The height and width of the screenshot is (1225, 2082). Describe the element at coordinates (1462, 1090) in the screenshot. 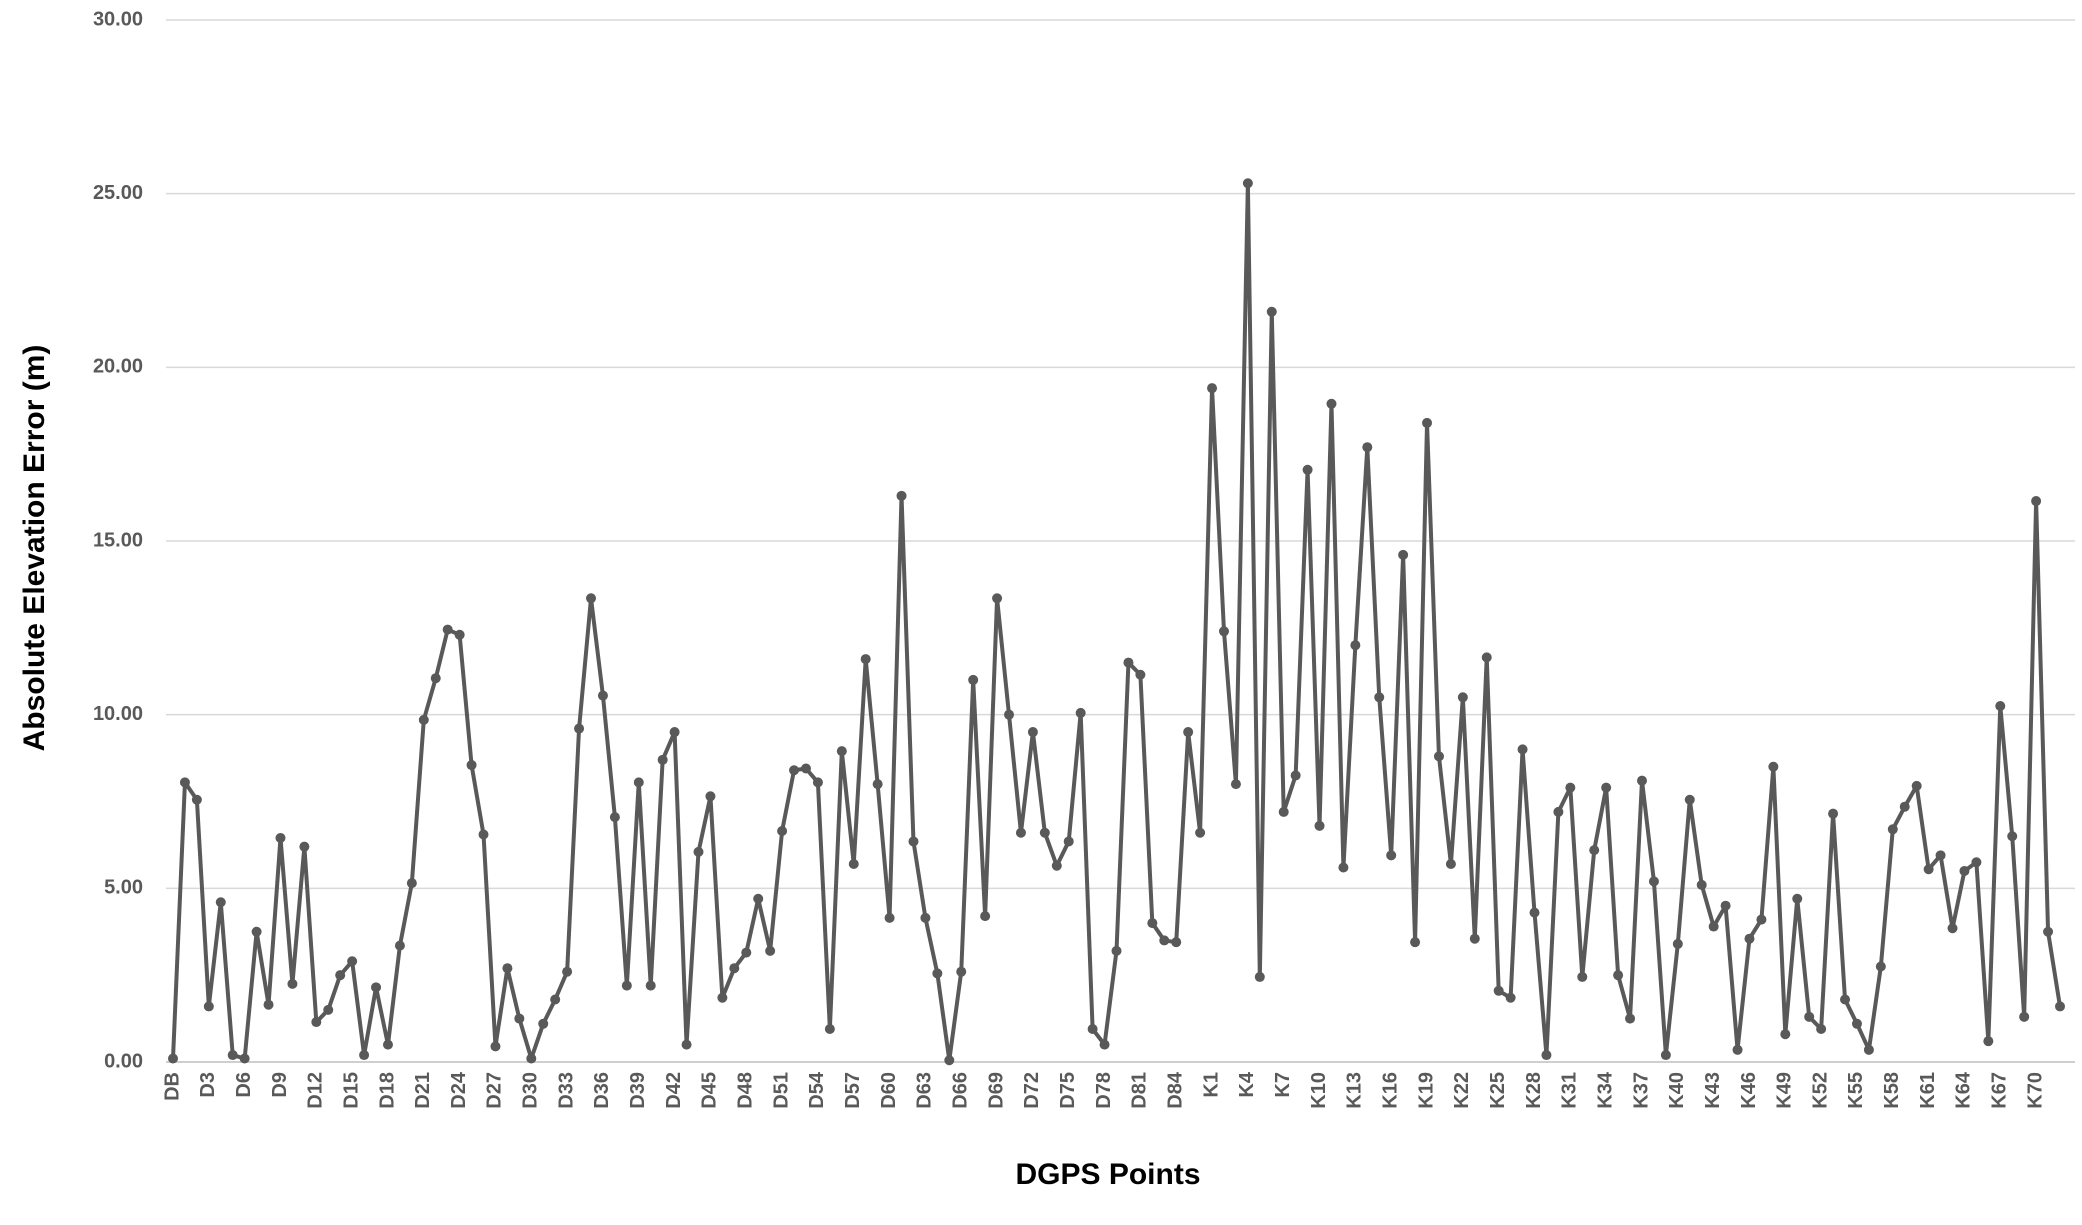

I see `x-tick-label: K22` at that location.